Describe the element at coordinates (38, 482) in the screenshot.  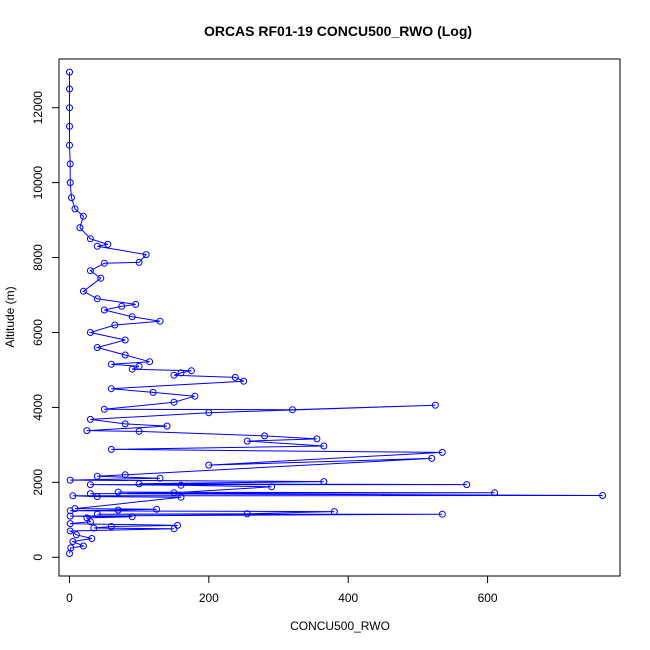
I see `y-tick-label: 2000` at that location.